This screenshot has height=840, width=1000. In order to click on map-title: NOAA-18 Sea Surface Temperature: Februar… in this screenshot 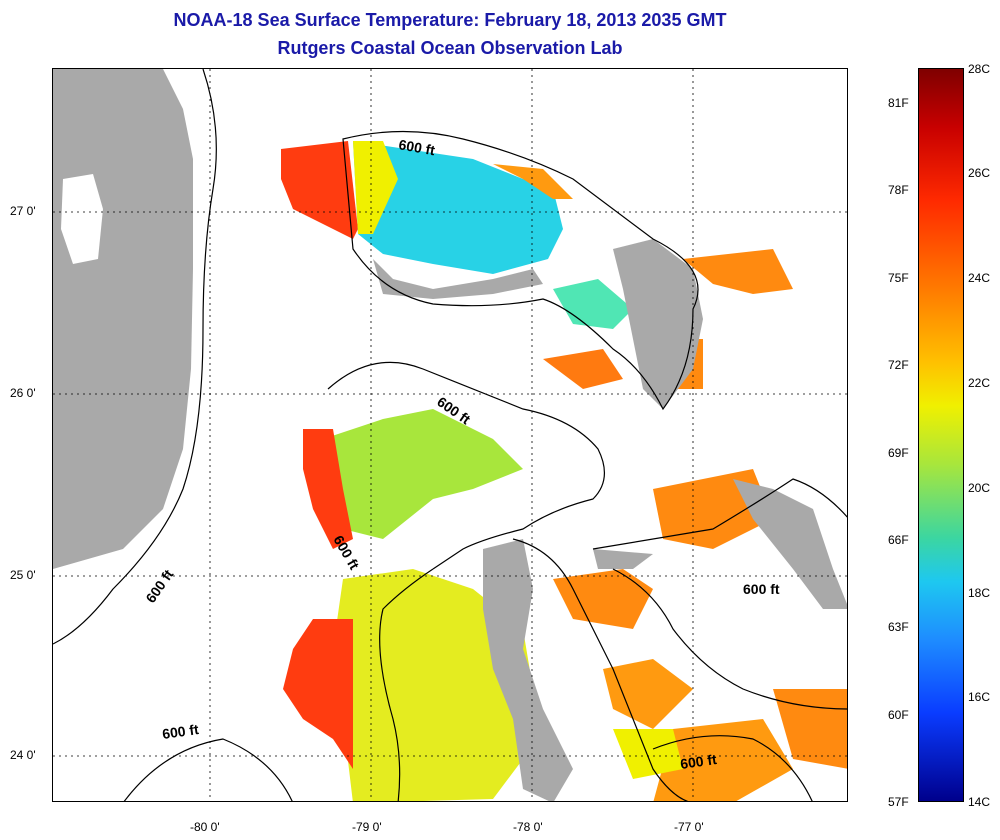, I will do `click(450, 20)`.